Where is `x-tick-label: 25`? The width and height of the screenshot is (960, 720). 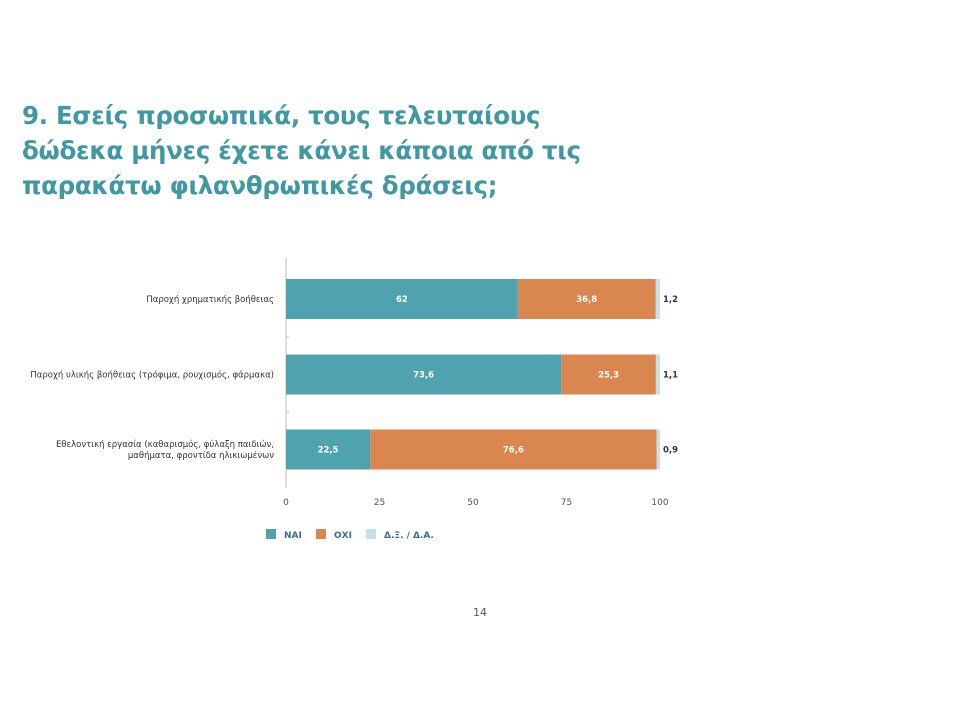
x-tick-label: 25 is located at coordinates (379, 503).